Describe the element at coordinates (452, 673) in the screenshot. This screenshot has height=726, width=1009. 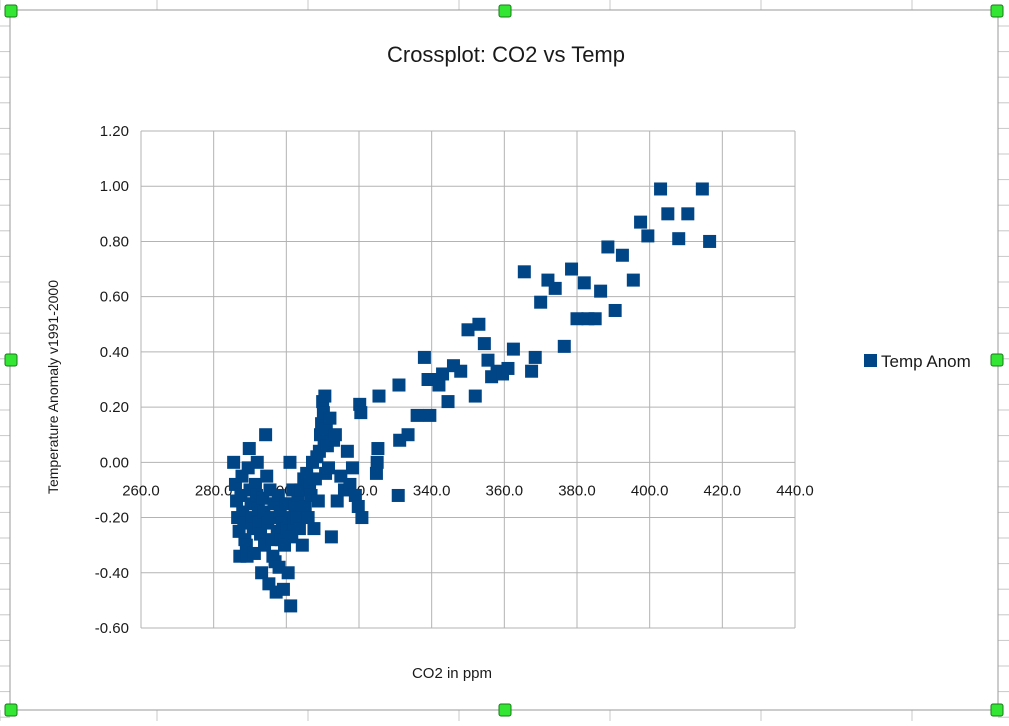
I see `x-axis-label: CO2 in ppm` at that location.